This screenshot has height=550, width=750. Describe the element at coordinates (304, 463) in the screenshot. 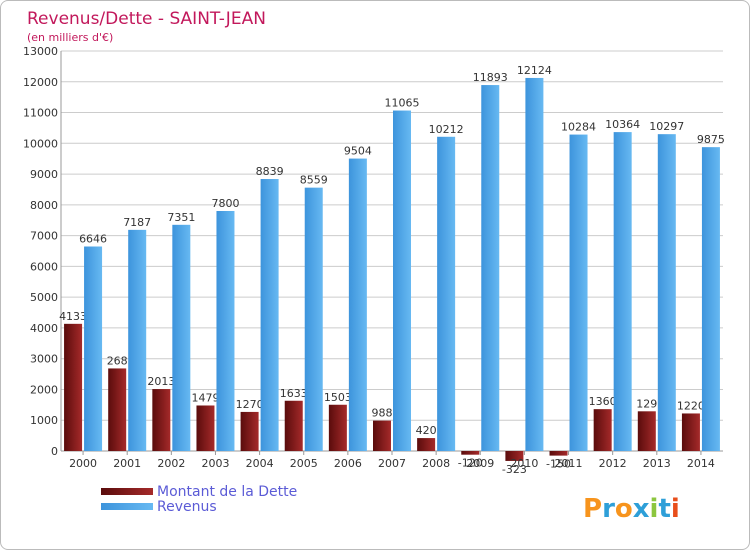

I see `x-tick-label: 2005` at that location.